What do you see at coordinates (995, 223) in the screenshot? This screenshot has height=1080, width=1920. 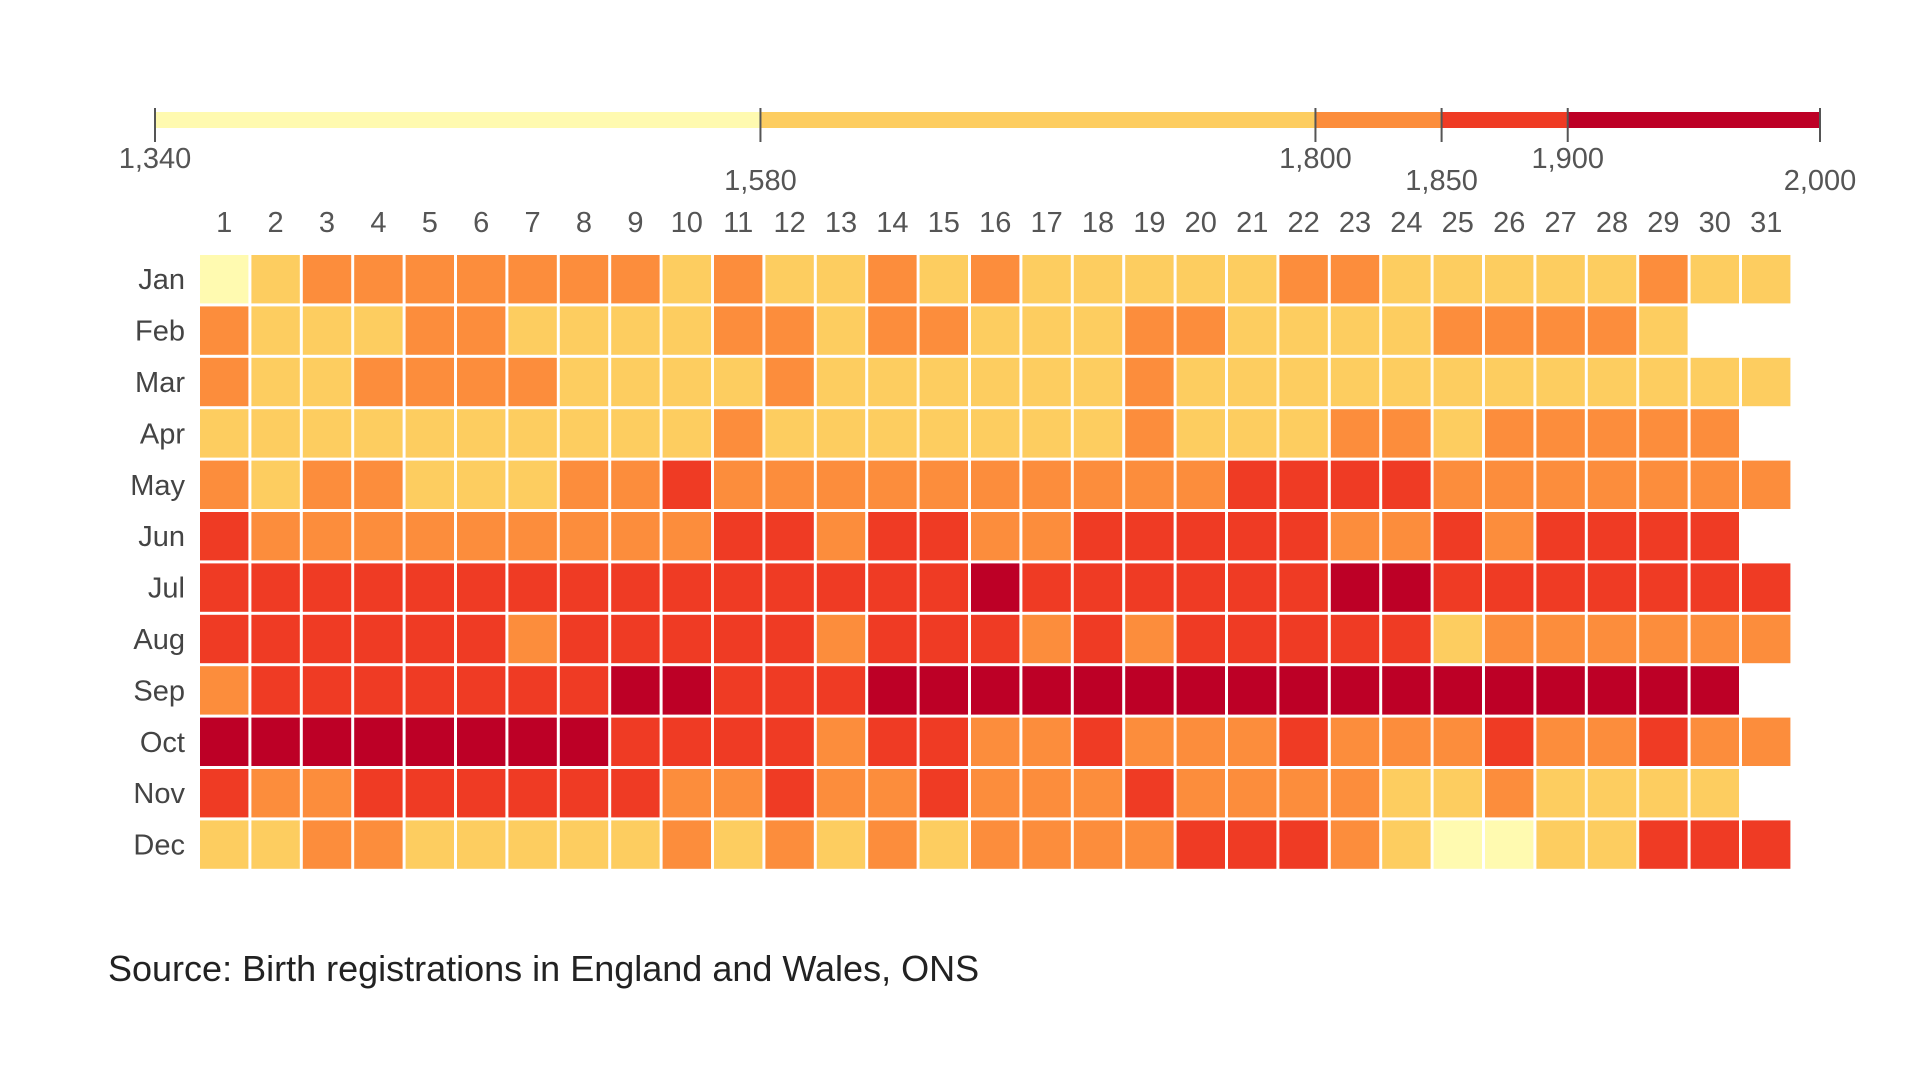 I see `x-tick-label: 16` at bounding box center [995, 223].